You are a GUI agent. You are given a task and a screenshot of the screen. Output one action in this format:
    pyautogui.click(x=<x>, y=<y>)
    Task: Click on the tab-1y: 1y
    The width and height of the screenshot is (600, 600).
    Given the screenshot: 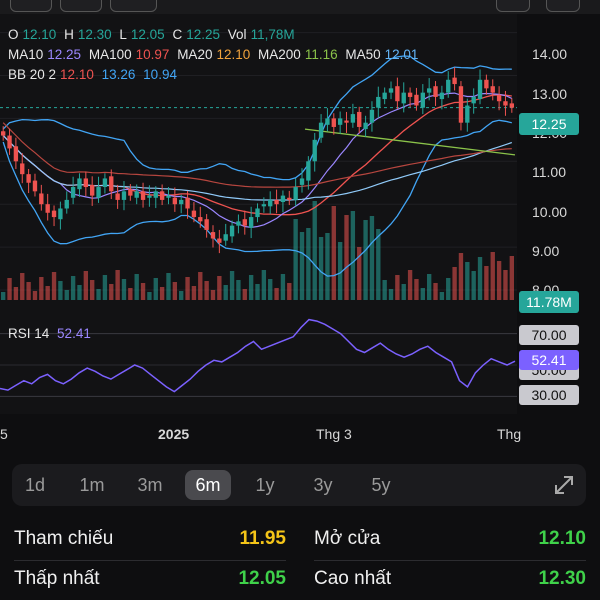 What is the action you would take?
    pyautogui.click(x=265, y=485)
    